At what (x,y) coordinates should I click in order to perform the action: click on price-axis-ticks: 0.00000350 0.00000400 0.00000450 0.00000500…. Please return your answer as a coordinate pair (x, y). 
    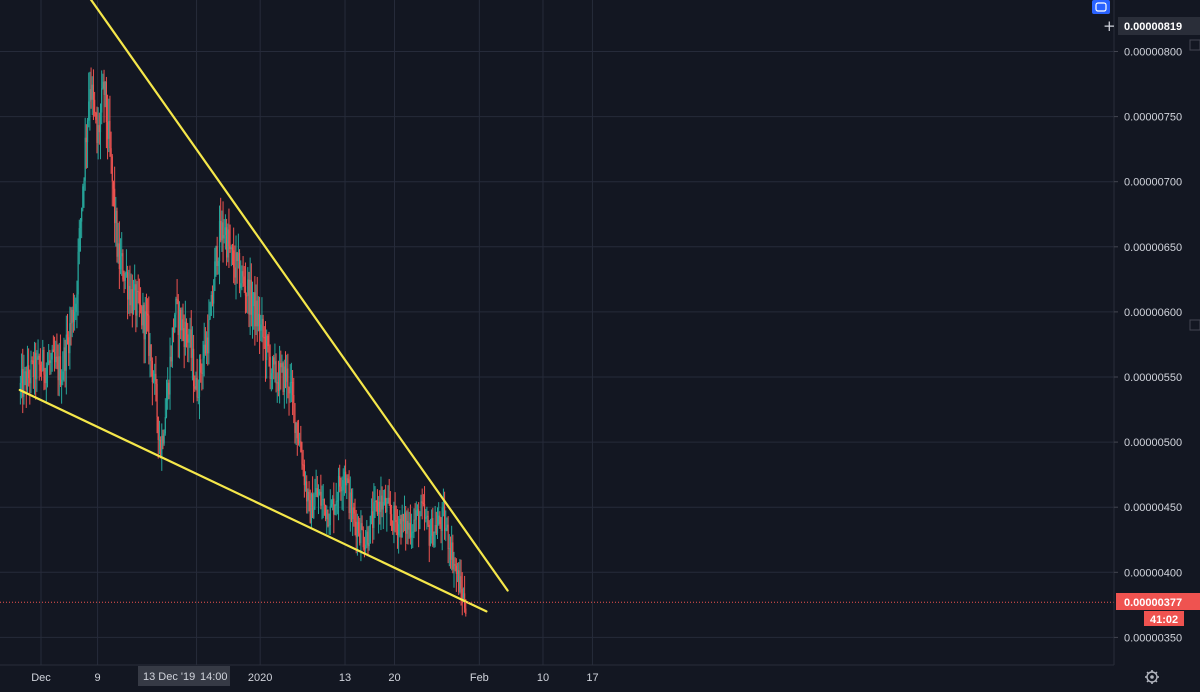
    Looking at the image, I should click on (1148, 346).